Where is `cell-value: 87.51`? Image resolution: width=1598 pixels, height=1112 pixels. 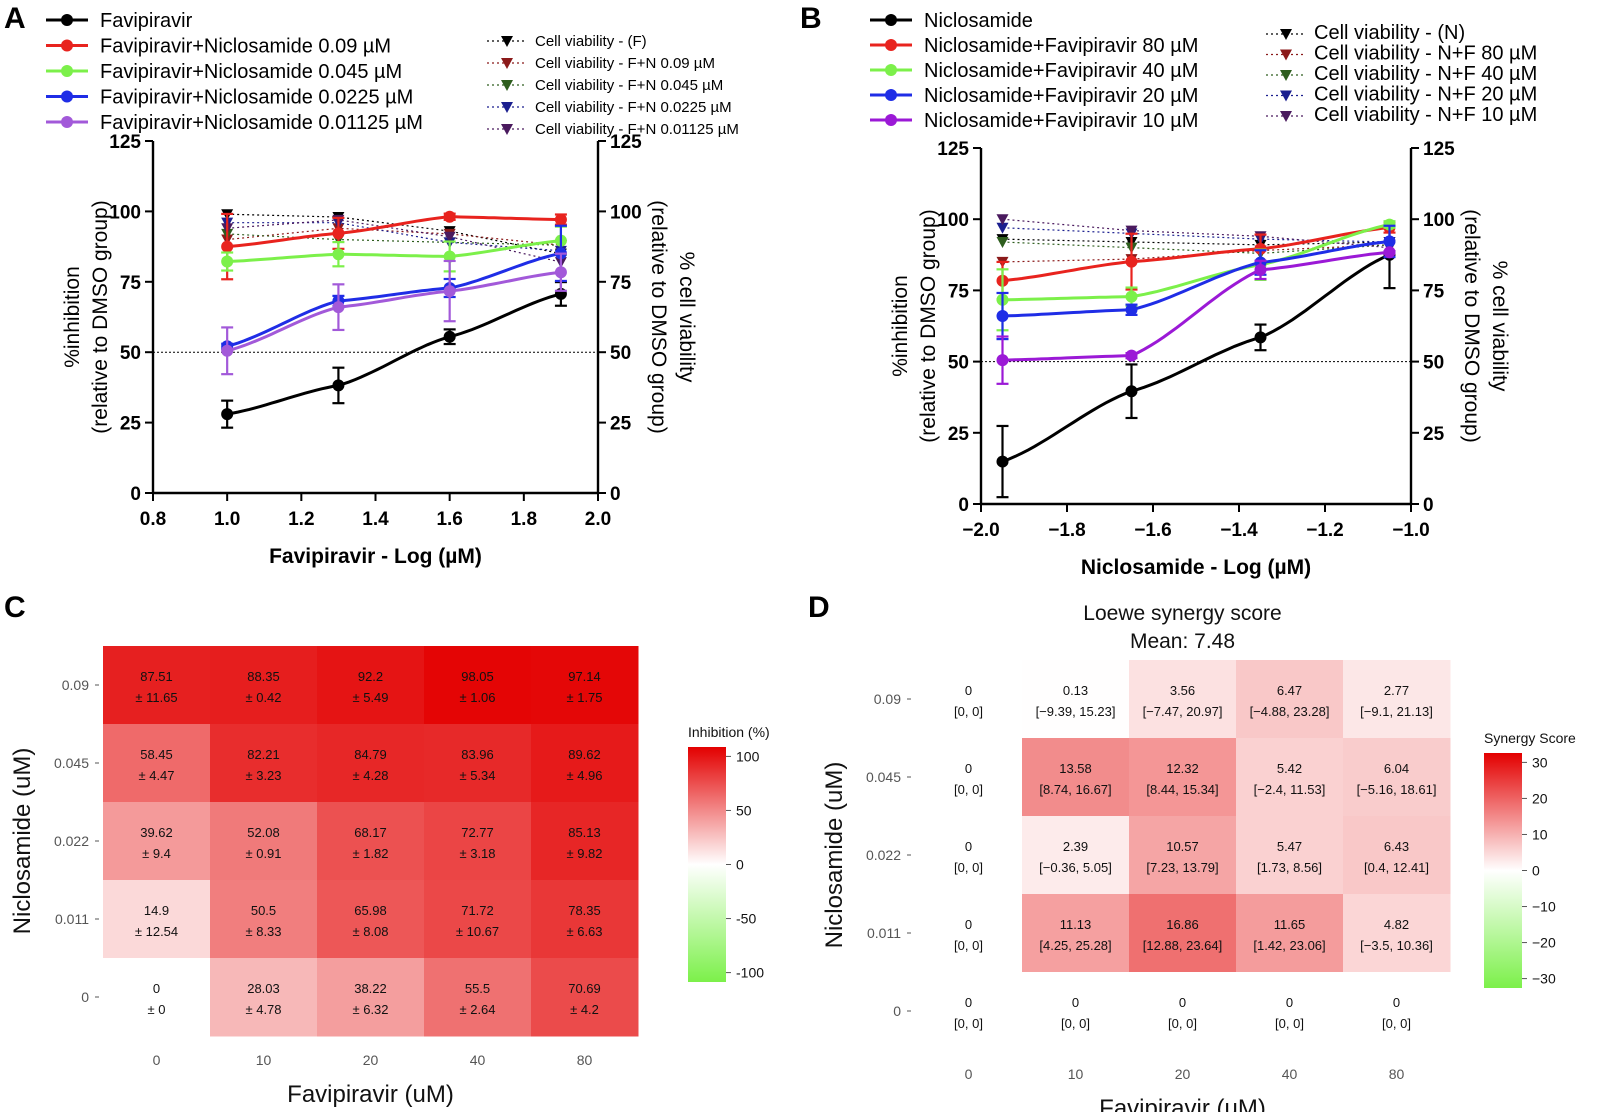
cell-value: 87.51 is located at coordinates (156, 676).